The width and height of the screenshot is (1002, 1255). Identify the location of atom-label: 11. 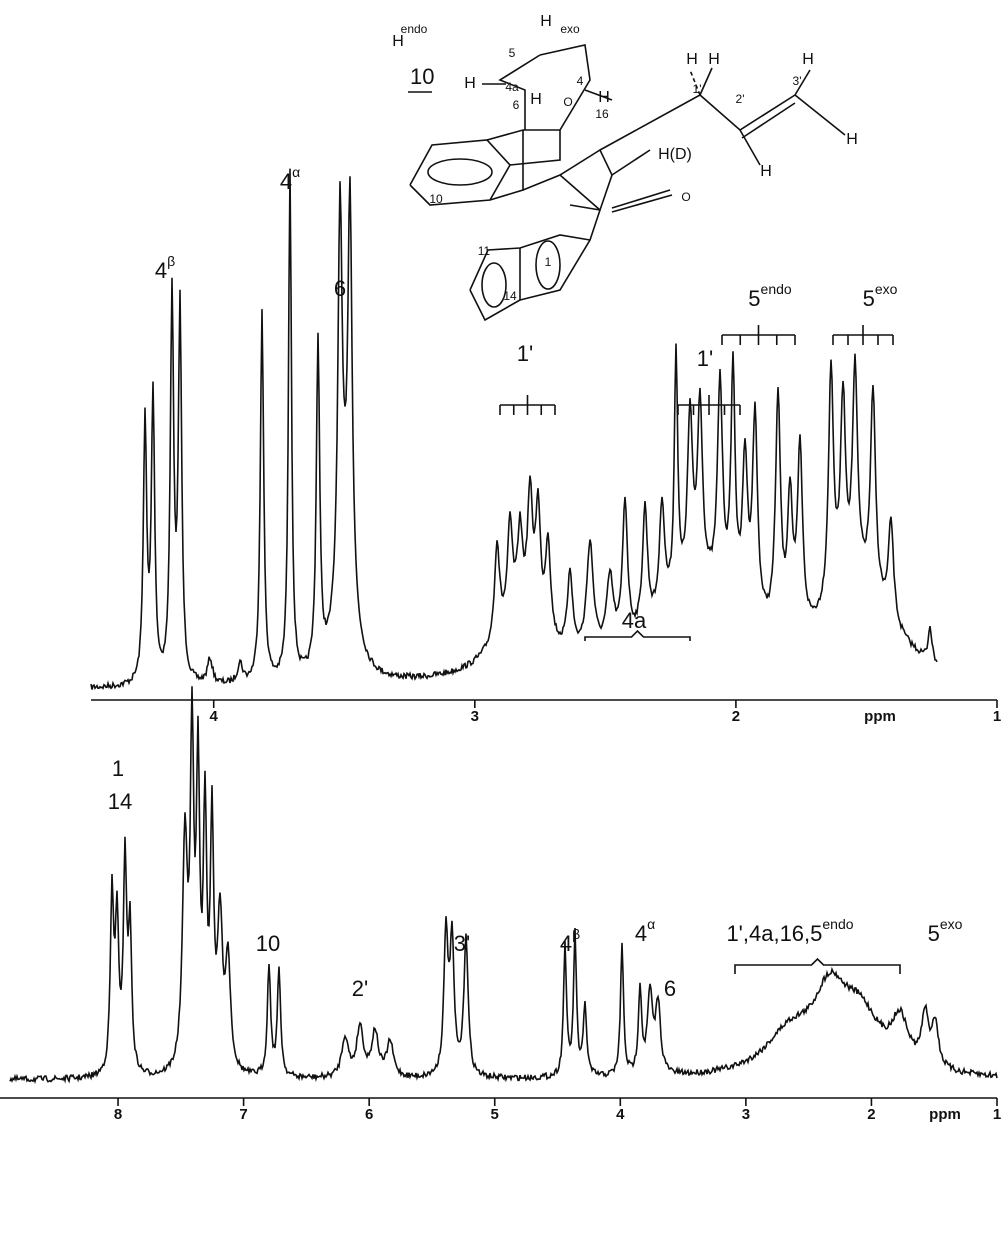
(484, 251).